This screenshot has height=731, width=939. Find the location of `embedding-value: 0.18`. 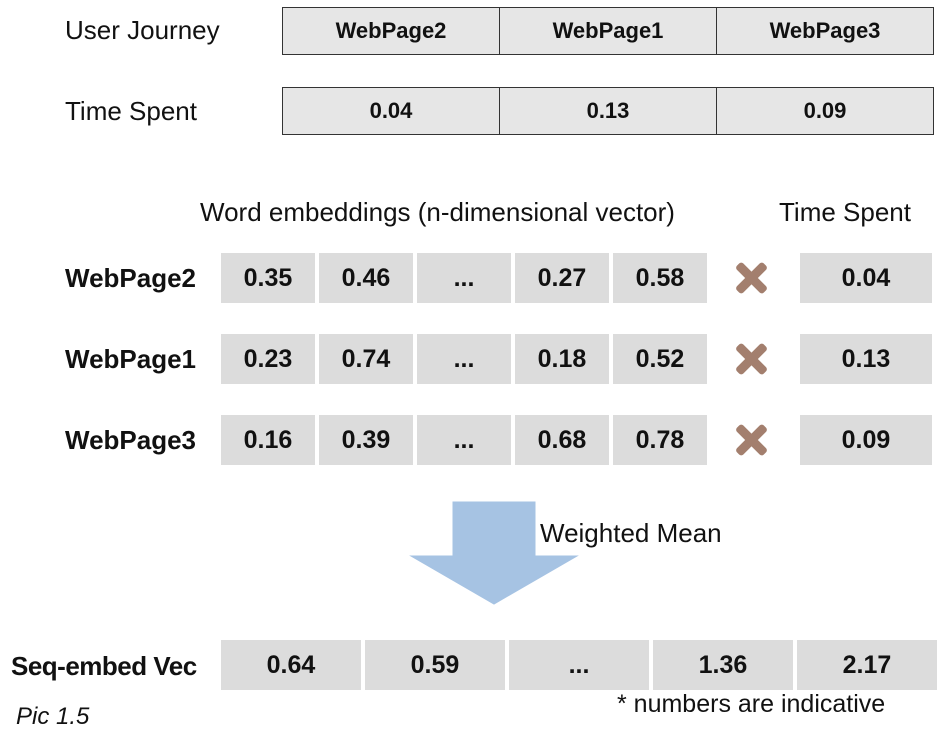

embedding-value: 0.18 is located at coordinates (562, 359).